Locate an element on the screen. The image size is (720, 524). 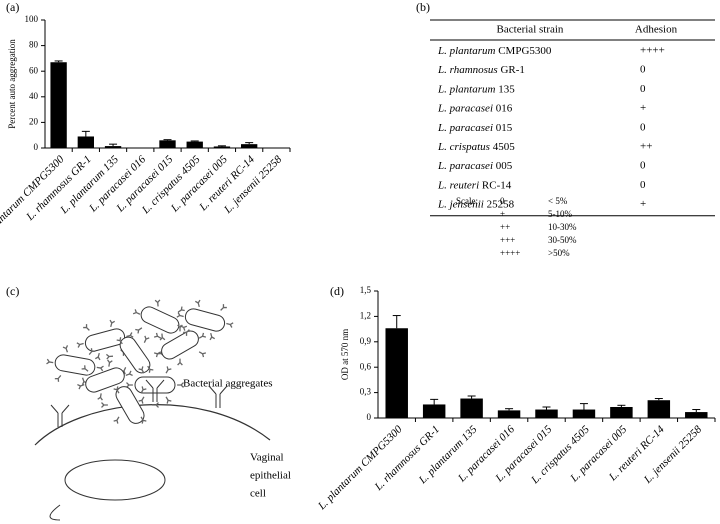
y-axis-label: Percent auto aggregation is located at coordinates (12, 84).